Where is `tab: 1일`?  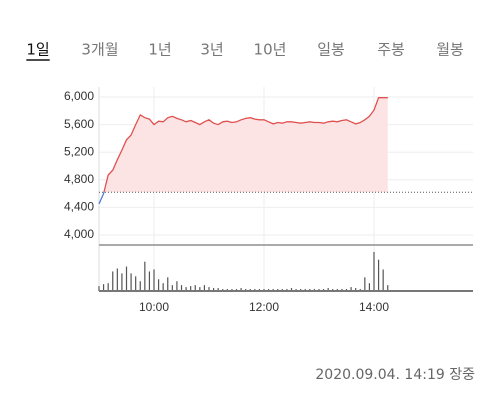
tab: 1일 is located at coordinates (37, 50).